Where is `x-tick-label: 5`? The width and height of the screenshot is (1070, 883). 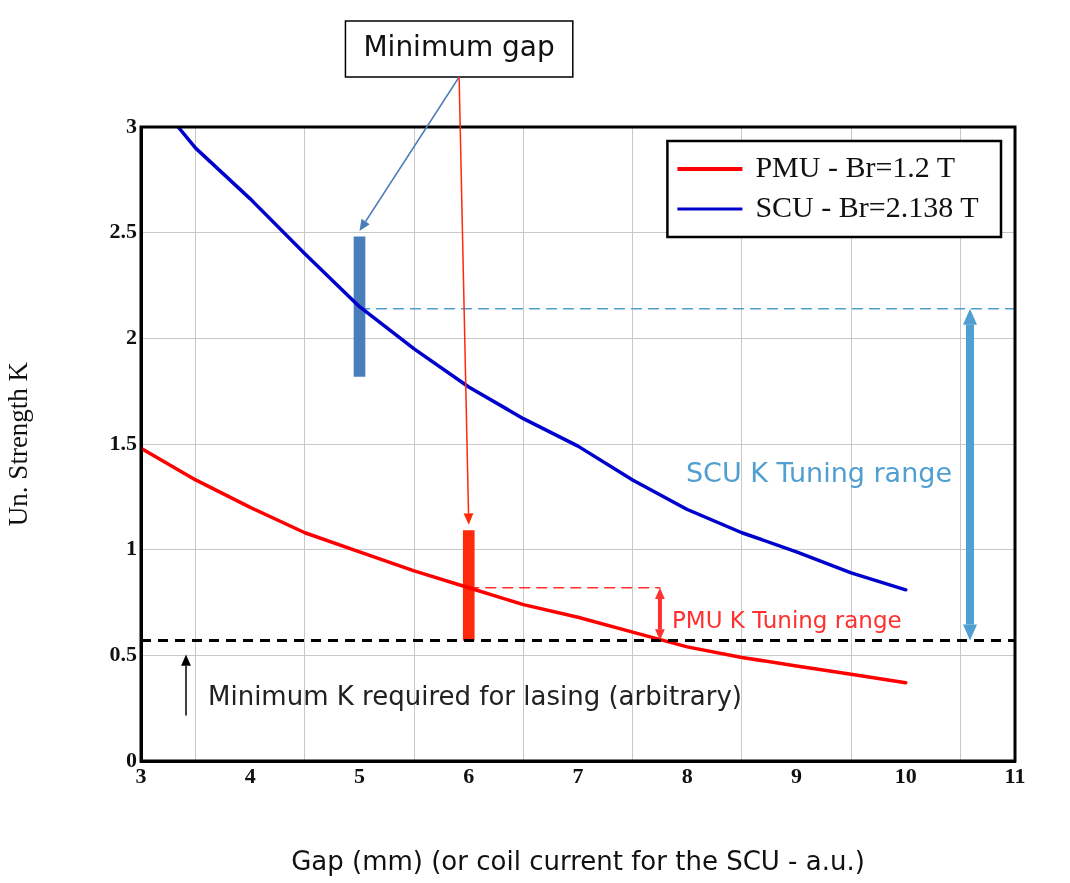
x-tick-label: 5 is located at coordinates (359, 775).